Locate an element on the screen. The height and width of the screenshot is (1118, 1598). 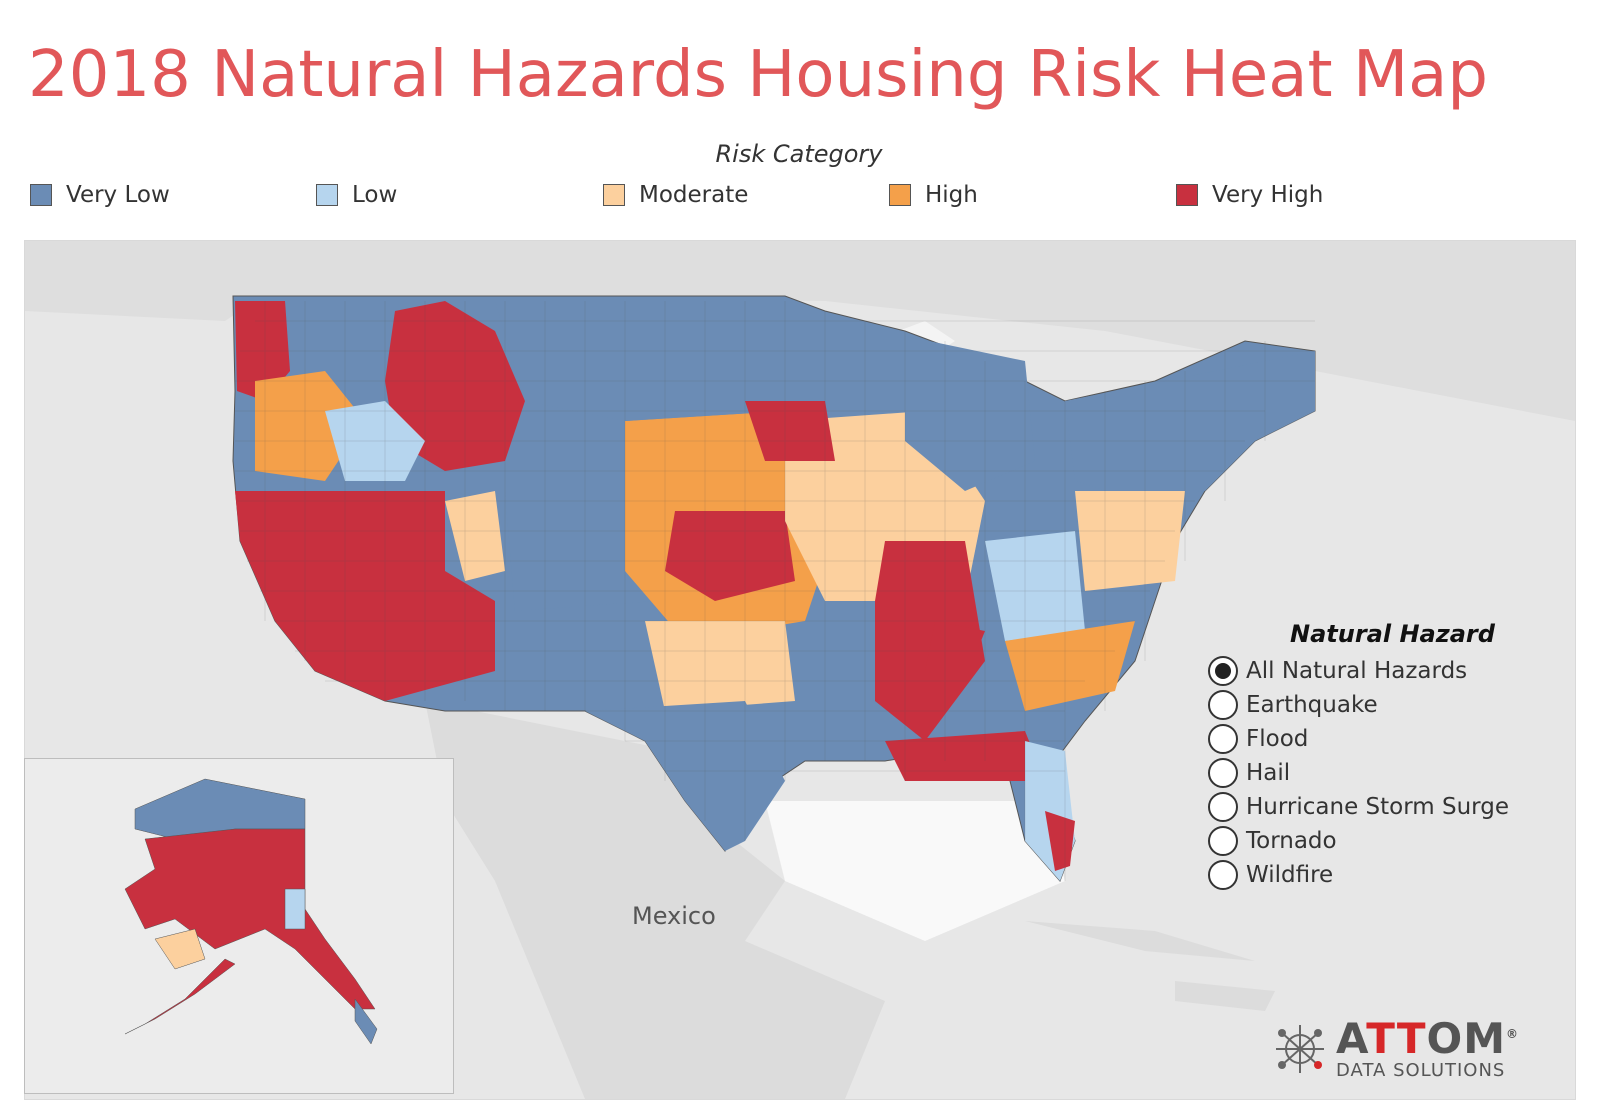
caribbean-islands is located at coordinates (1150, 966).